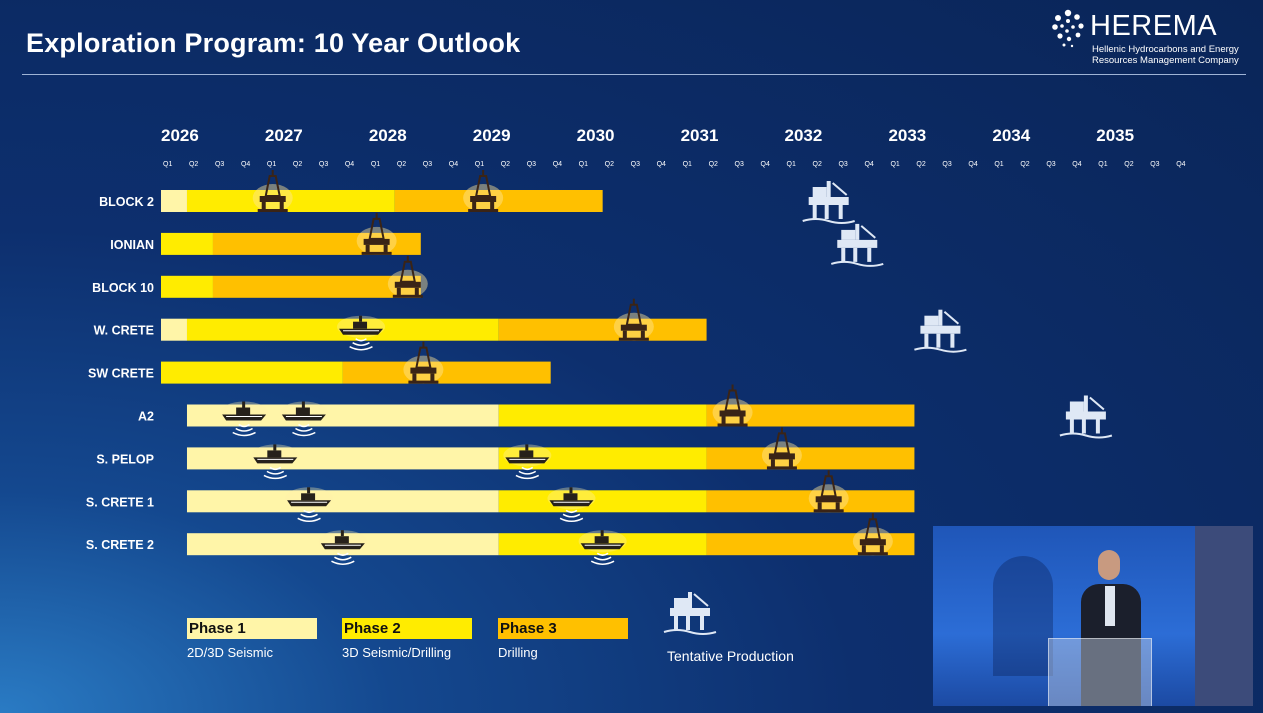  Describe the element at coordinates (1224, 616) in the screenshot. I see `video-side-panel` at that location.